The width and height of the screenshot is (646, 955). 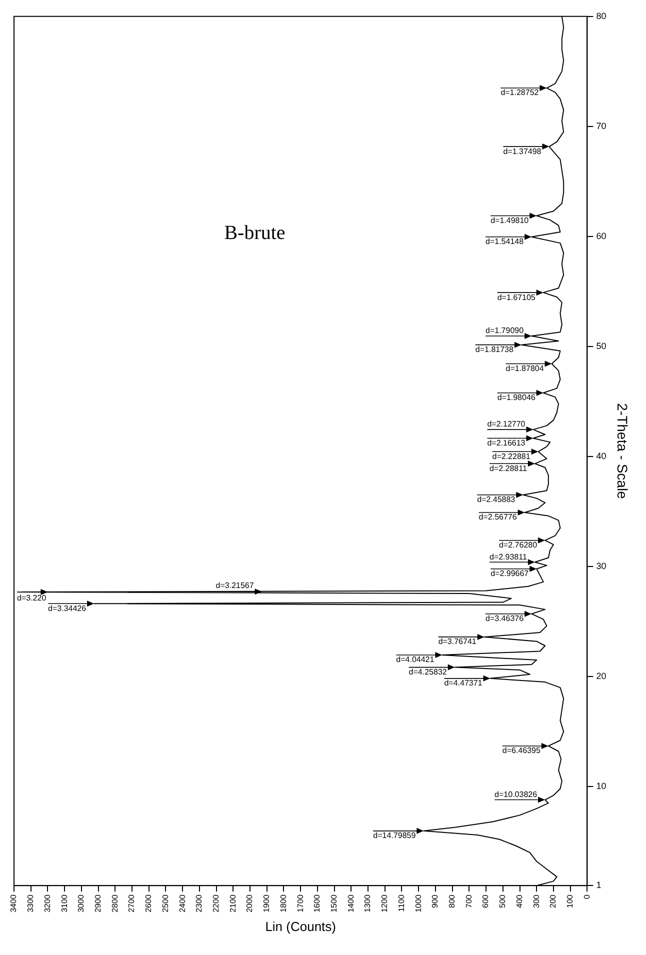 What do you see at coordinates (510, 220) in the screenshot?
I see `annotation: d=1.49810` at bounding box center [510, 220].